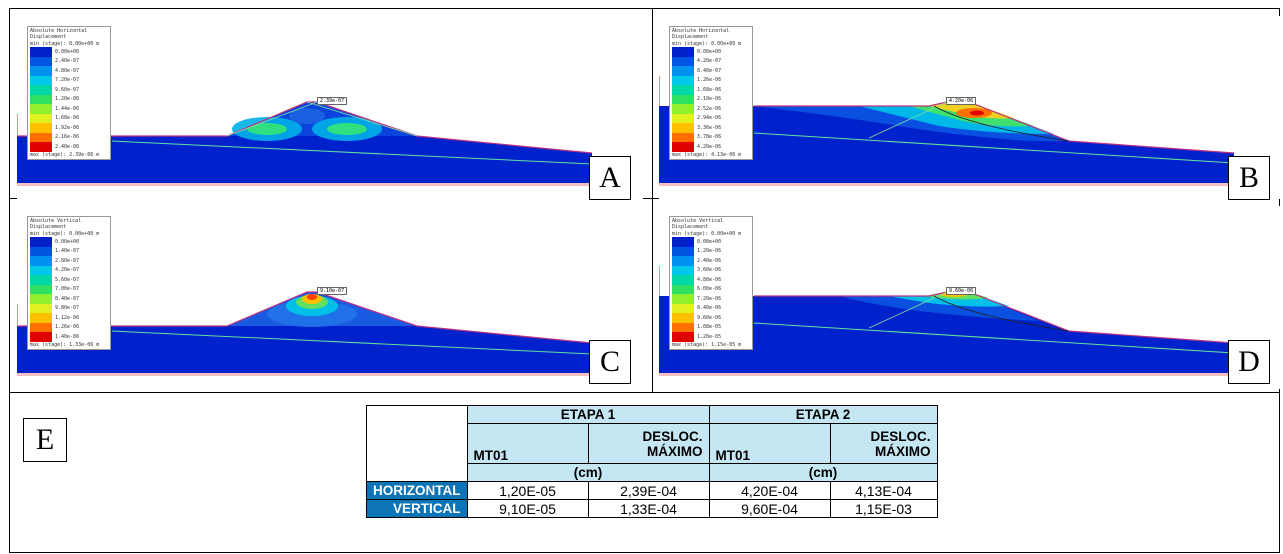  I want to click on legend-value: 3.36e-06, so click(709, 127).